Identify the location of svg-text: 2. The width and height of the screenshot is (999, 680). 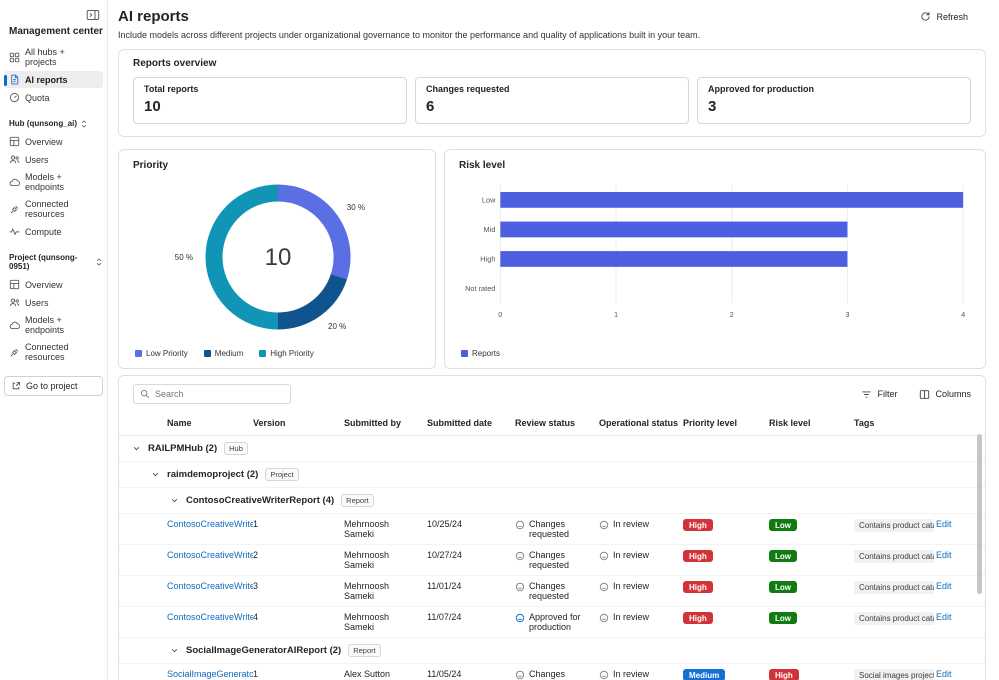
(732, 314).